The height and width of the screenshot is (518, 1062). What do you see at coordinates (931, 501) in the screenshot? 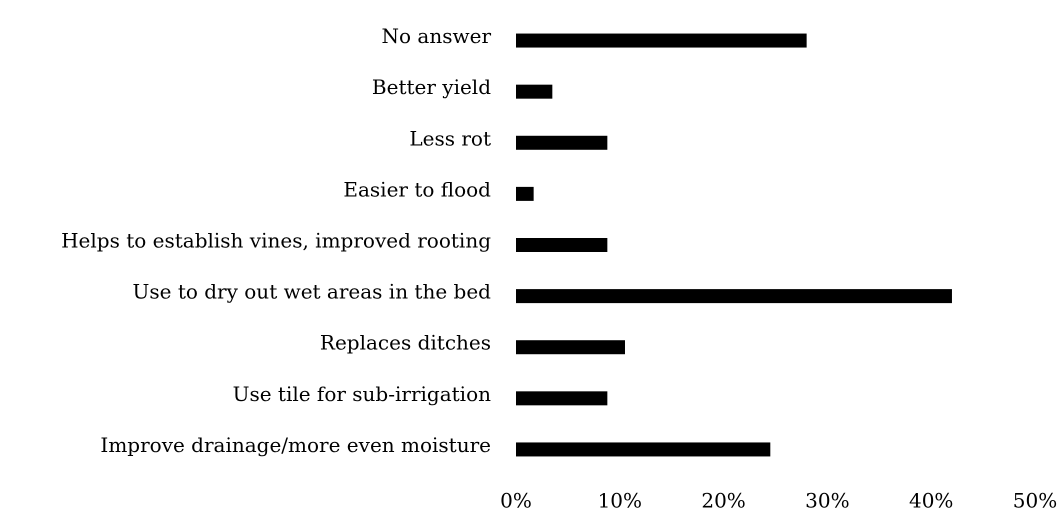
I see `x-tick-label: 40%` at bounding box center [931, 501].